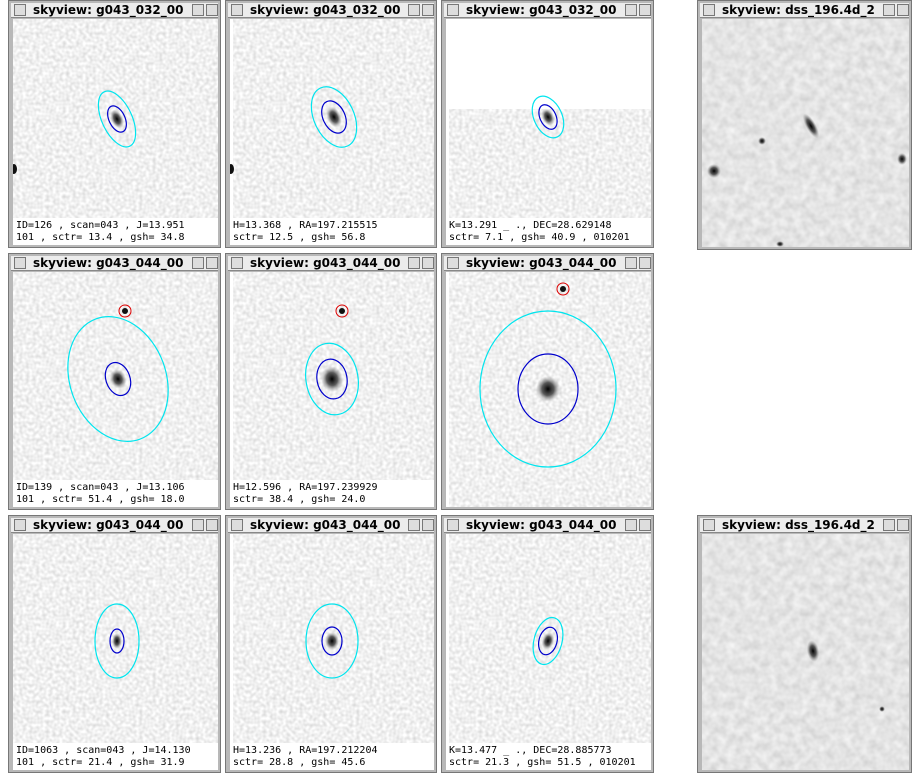 Image resolution: width=914 pixels, height=773 pixels. What do you see at coordinates (103, 750) in the screenshot?
I see `caption-line: ID=1063 , scan=043 , J=14.130` at bounding box center [103, 750].